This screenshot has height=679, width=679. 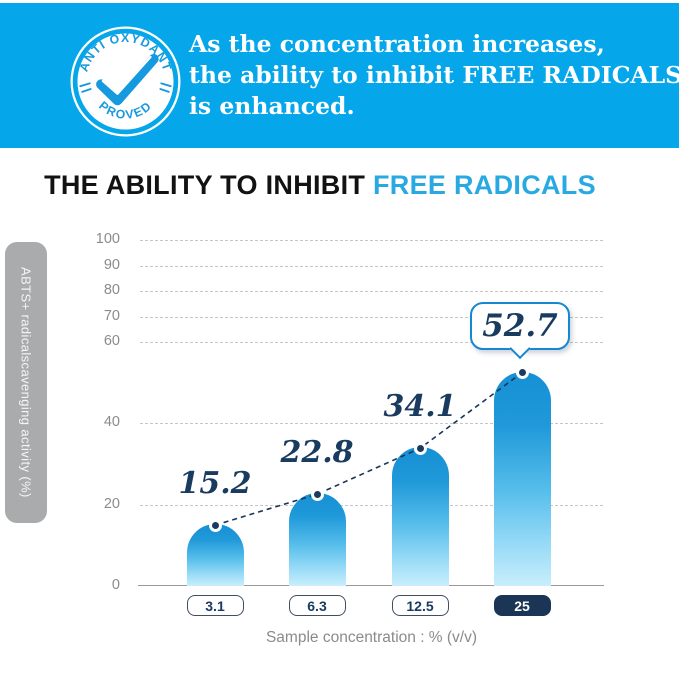 What do you see at coordinates (215, 484) in the screenshot?
I see `bar-value-label-15.2: 15.2` at bounding box center [215, 484].